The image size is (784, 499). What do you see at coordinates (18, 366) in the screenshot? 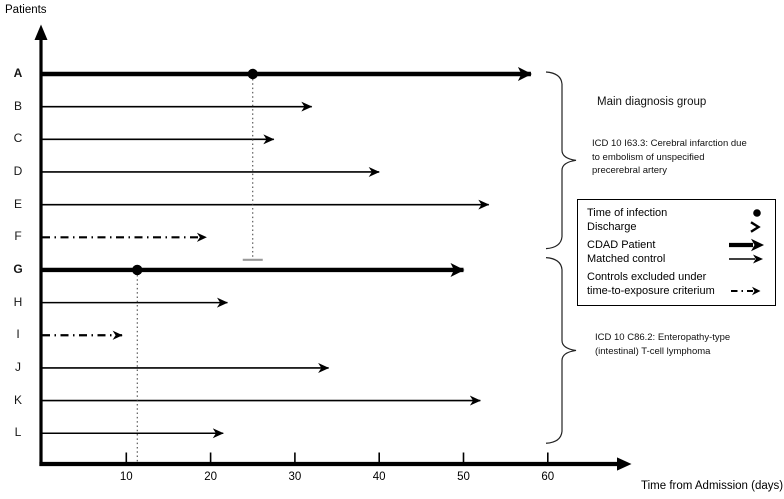
I see `patient-label-j: J` at bounding box center [18, 366].